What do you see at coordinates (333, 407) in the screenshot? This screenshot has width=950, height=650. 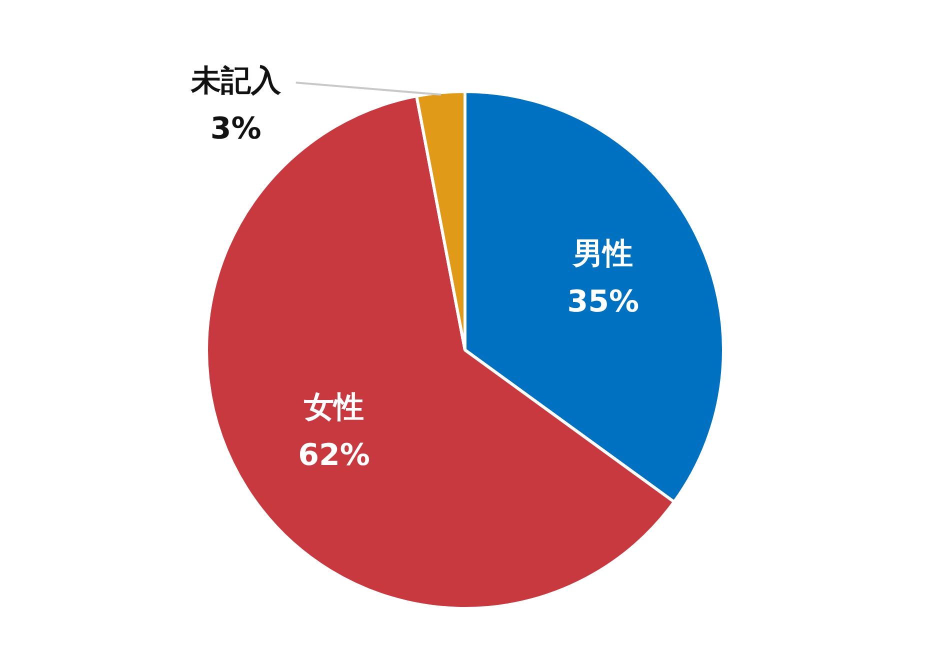 I see `slice-label: 女性` at bounding box center [333, 407].